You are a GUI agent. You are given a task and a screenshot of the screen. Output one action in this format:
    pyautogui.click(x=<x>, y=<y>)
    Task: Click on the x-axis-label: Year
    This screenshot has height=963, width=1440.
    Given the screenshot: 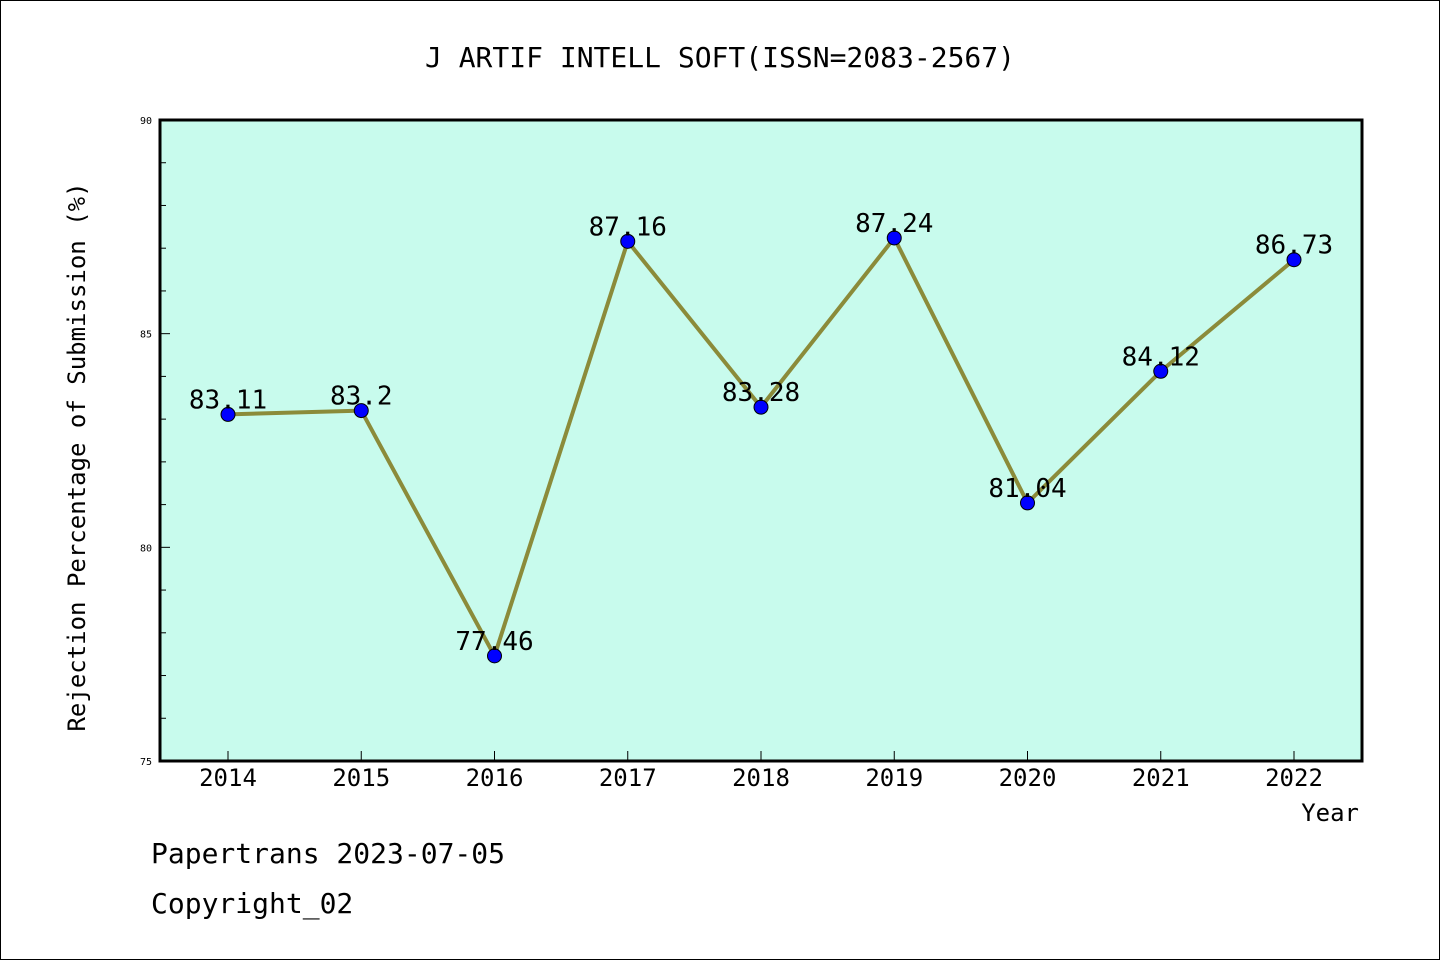 What is the action you would take?
    pyautogui.click(x=1330, y=813)
    